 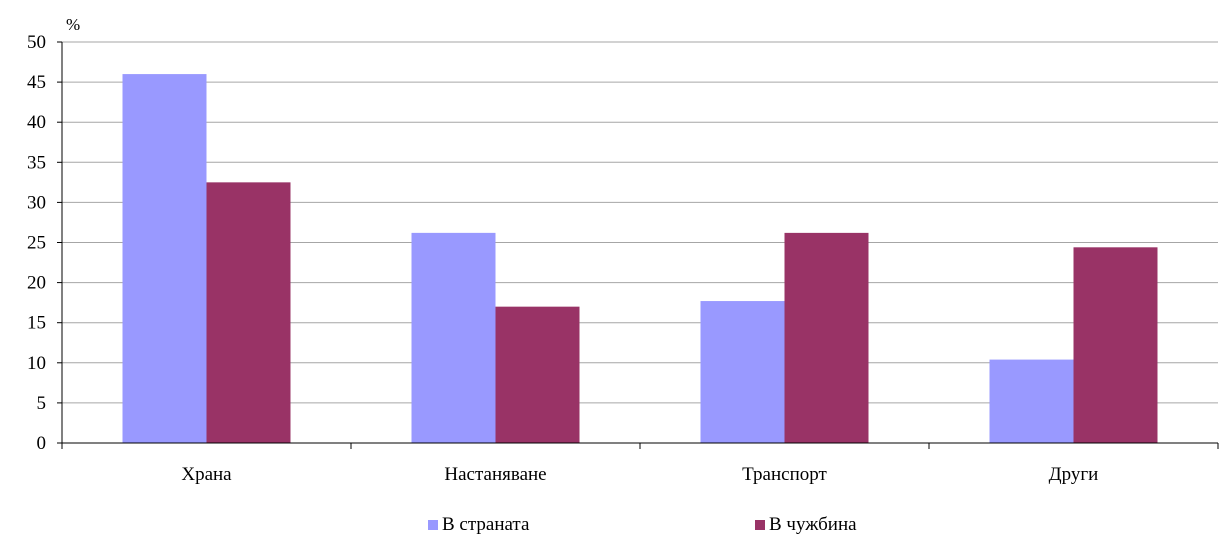 I want to click on y-tick-label: 45, so click(x=36, y=82).